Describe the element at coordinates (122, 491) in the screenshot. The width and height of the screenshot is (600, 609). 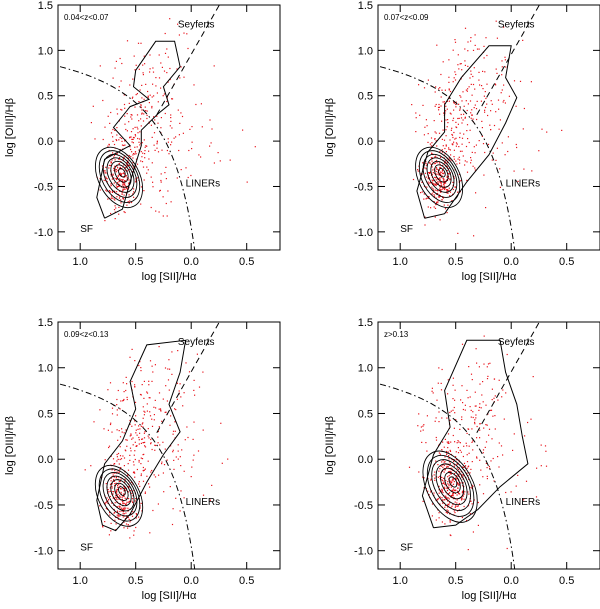
I see `density-contour` at that location.